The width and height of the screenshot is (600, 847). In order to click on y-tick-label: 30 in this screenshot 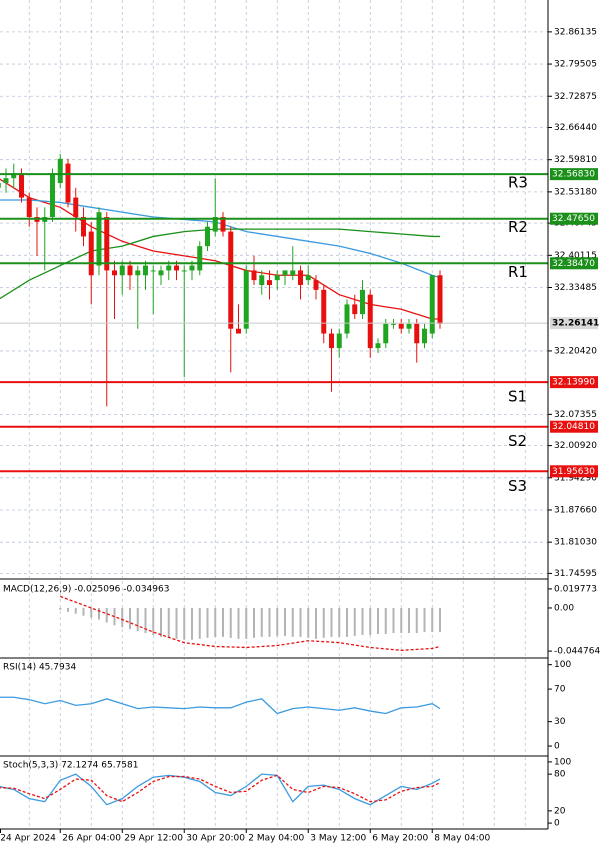, I will do `click(560, 722)`.